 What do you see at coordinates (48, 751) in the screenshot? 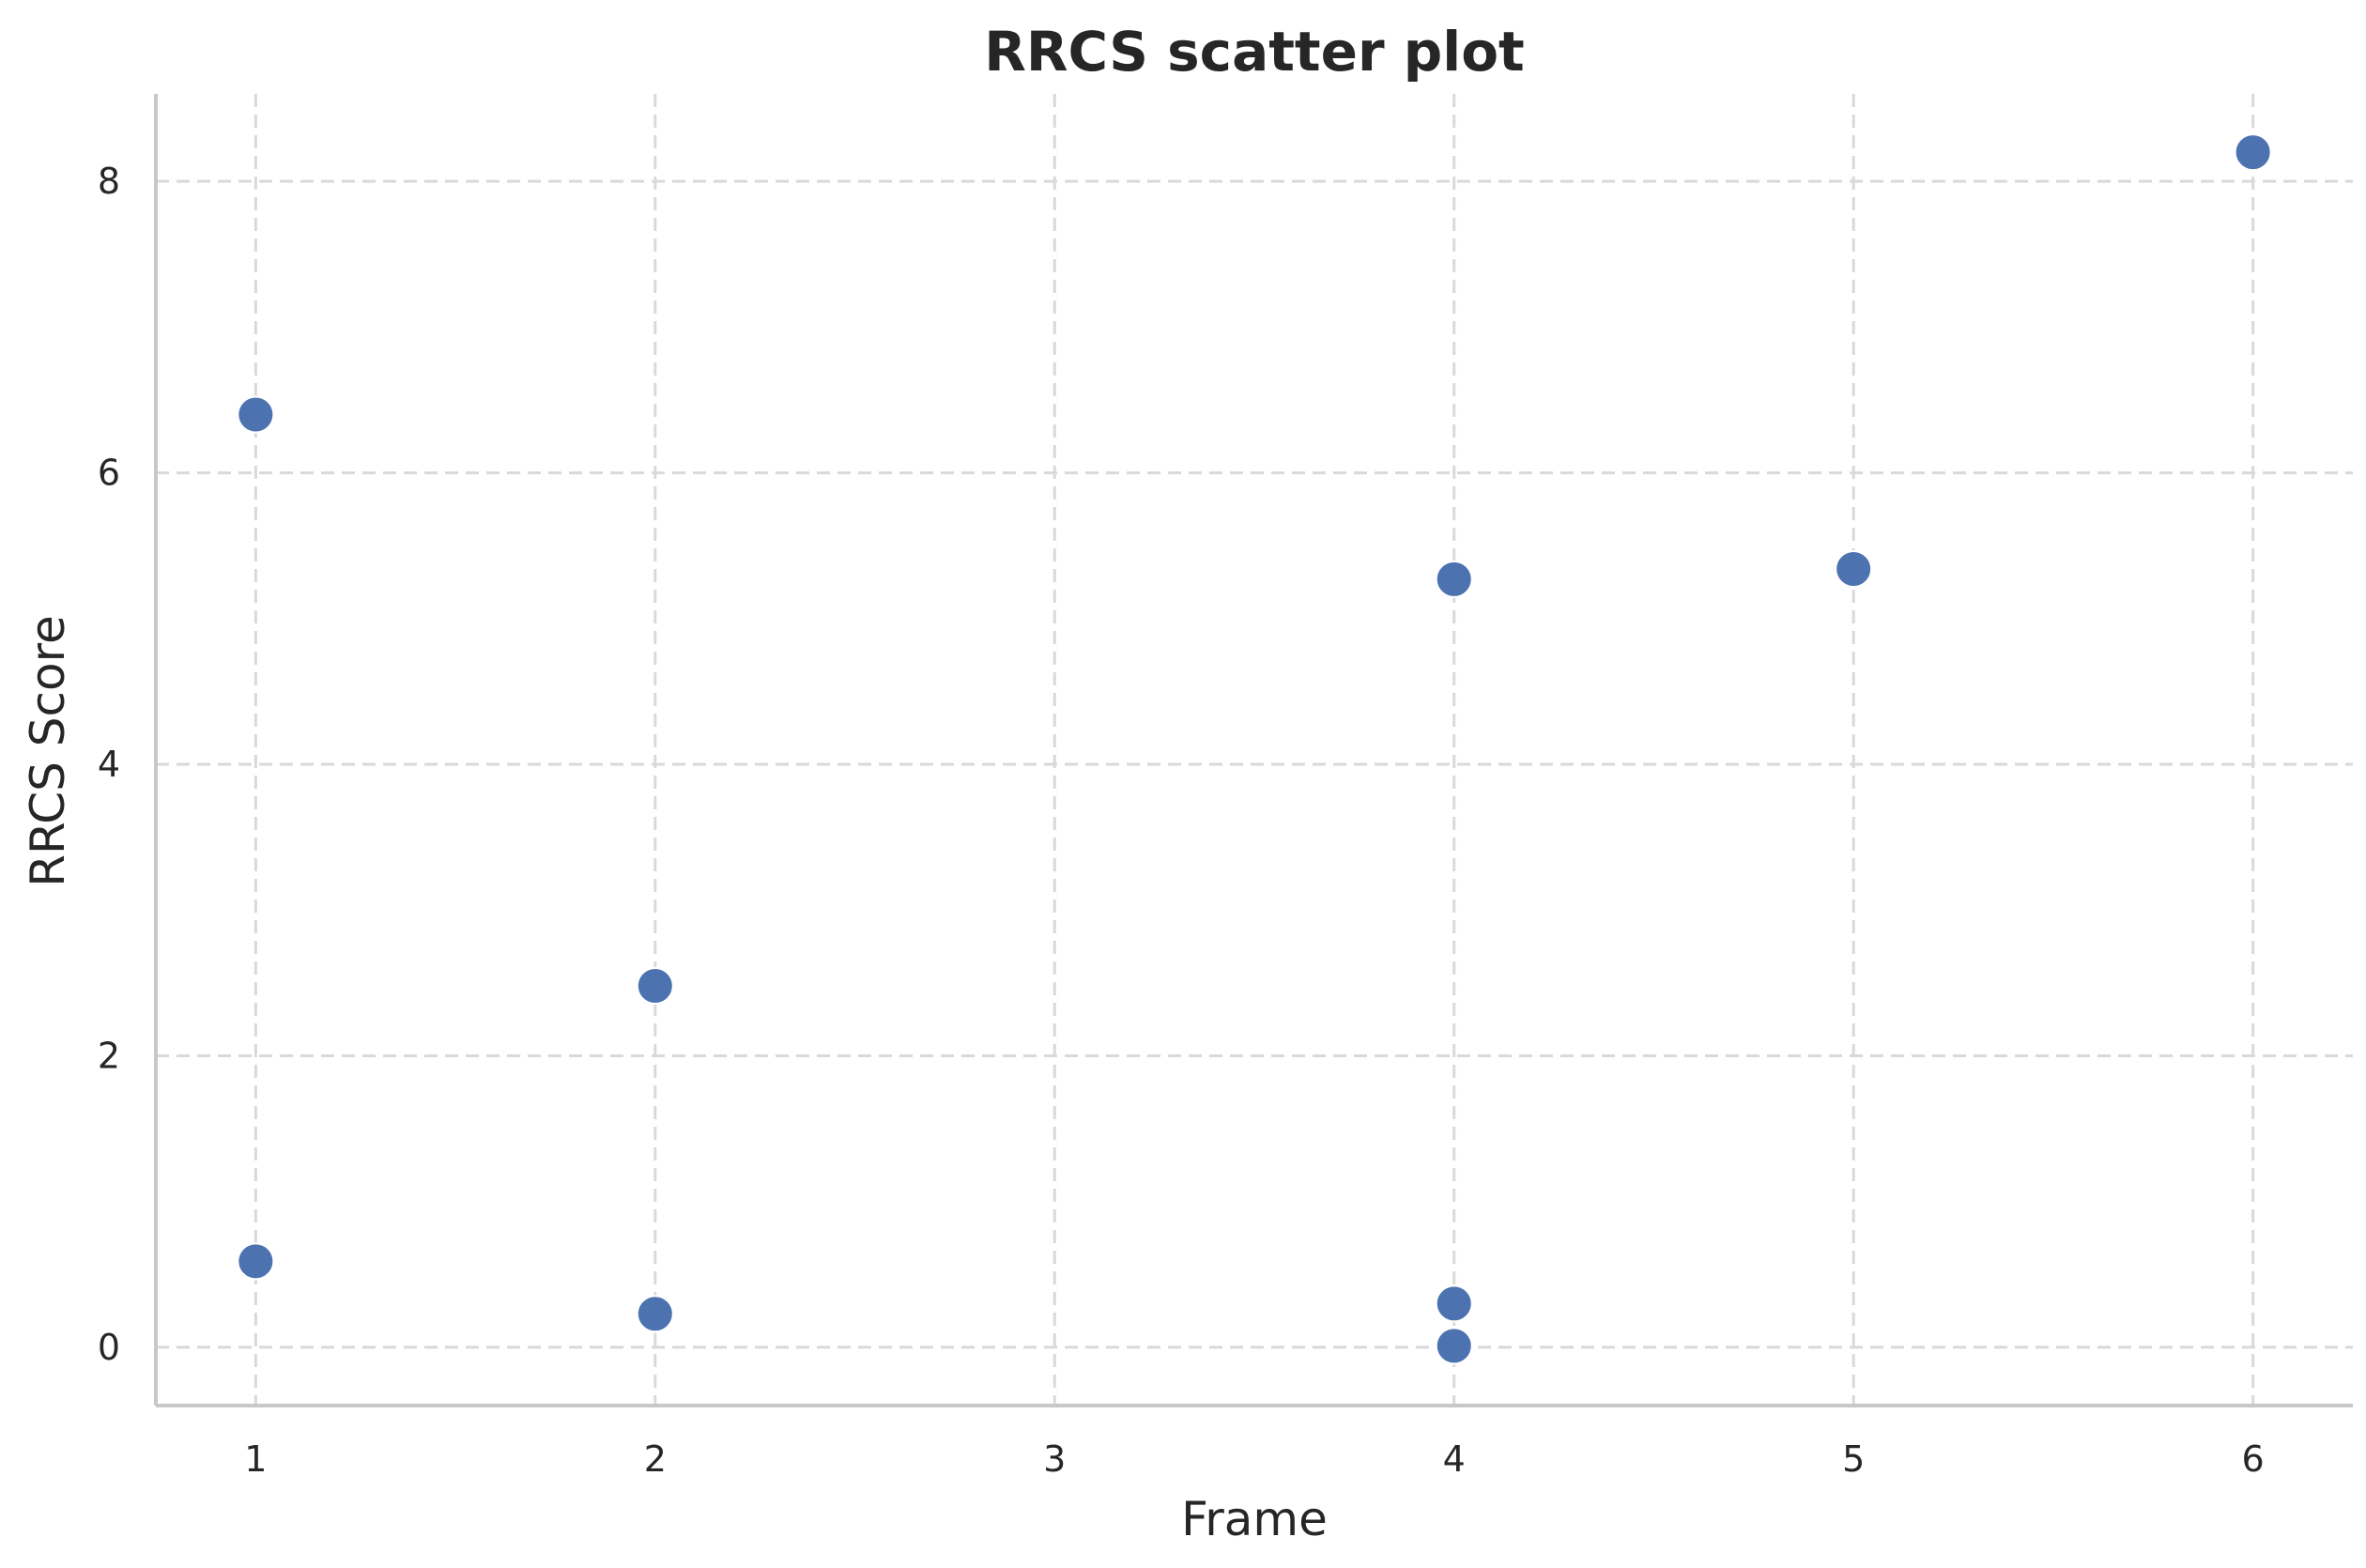
I see `y-axis-label: RRCS Score` at bounding box center [48, 751].